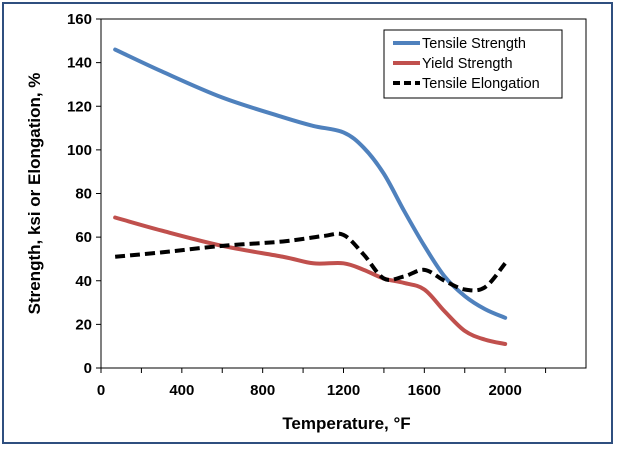 This screenshot has width=619, height=450. I want to click on x-tick-label: 1200, so click(343, 390).